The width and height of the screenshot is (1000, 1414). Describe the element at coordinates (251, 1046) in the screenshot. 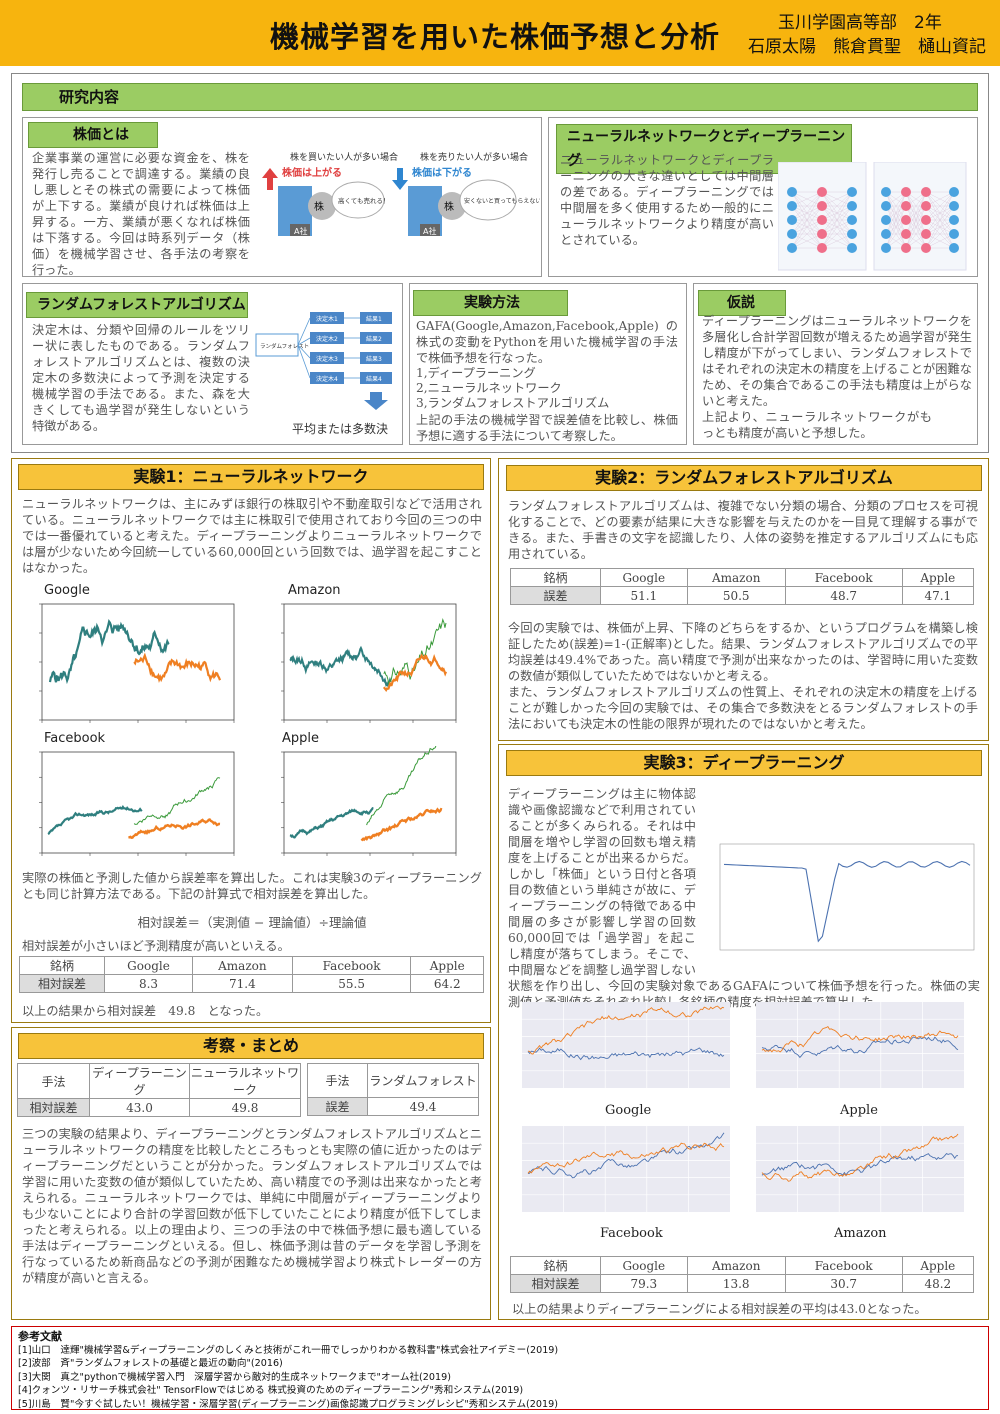

I see `summary-heading: 考察・まとめ` at that location.